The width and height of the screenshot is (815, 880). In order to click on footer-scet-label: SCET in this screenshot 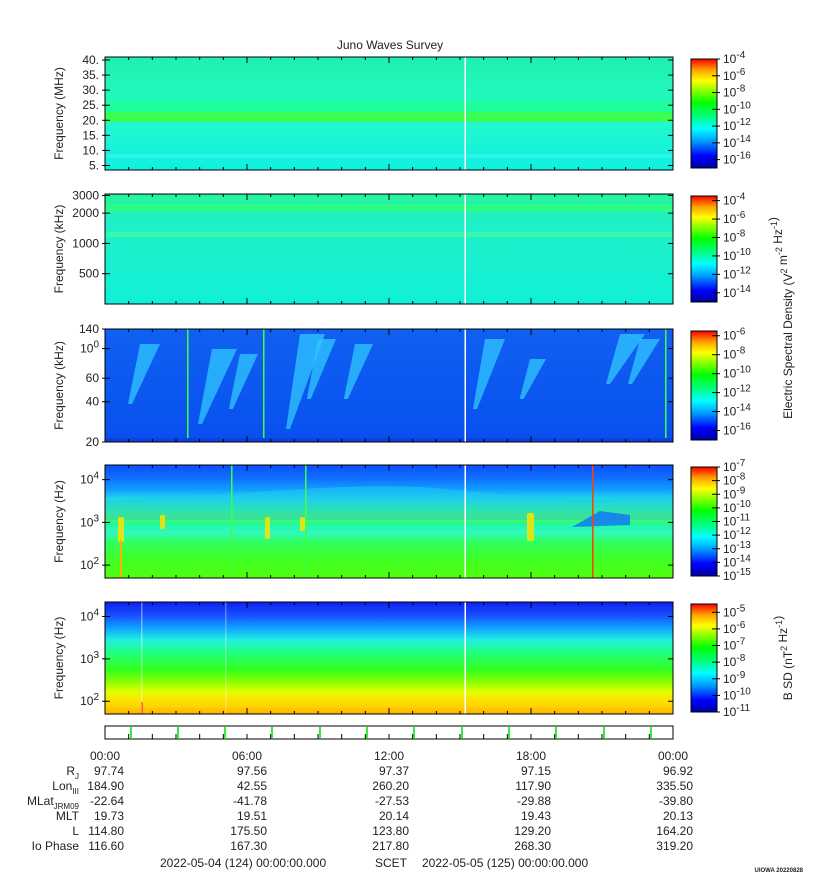, I will do `click(391, 863)`.